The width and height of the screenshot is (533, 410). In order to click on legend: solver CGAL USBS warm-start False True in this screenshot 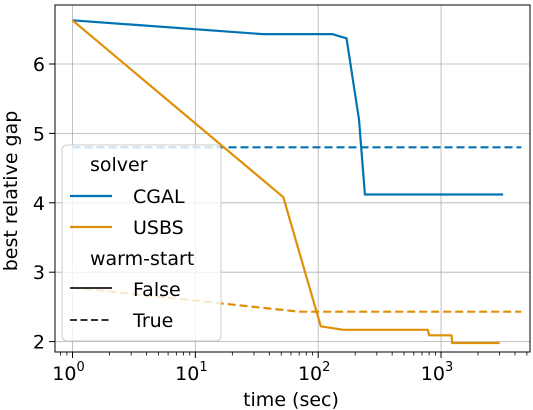, I will do `click(141, 243)`.